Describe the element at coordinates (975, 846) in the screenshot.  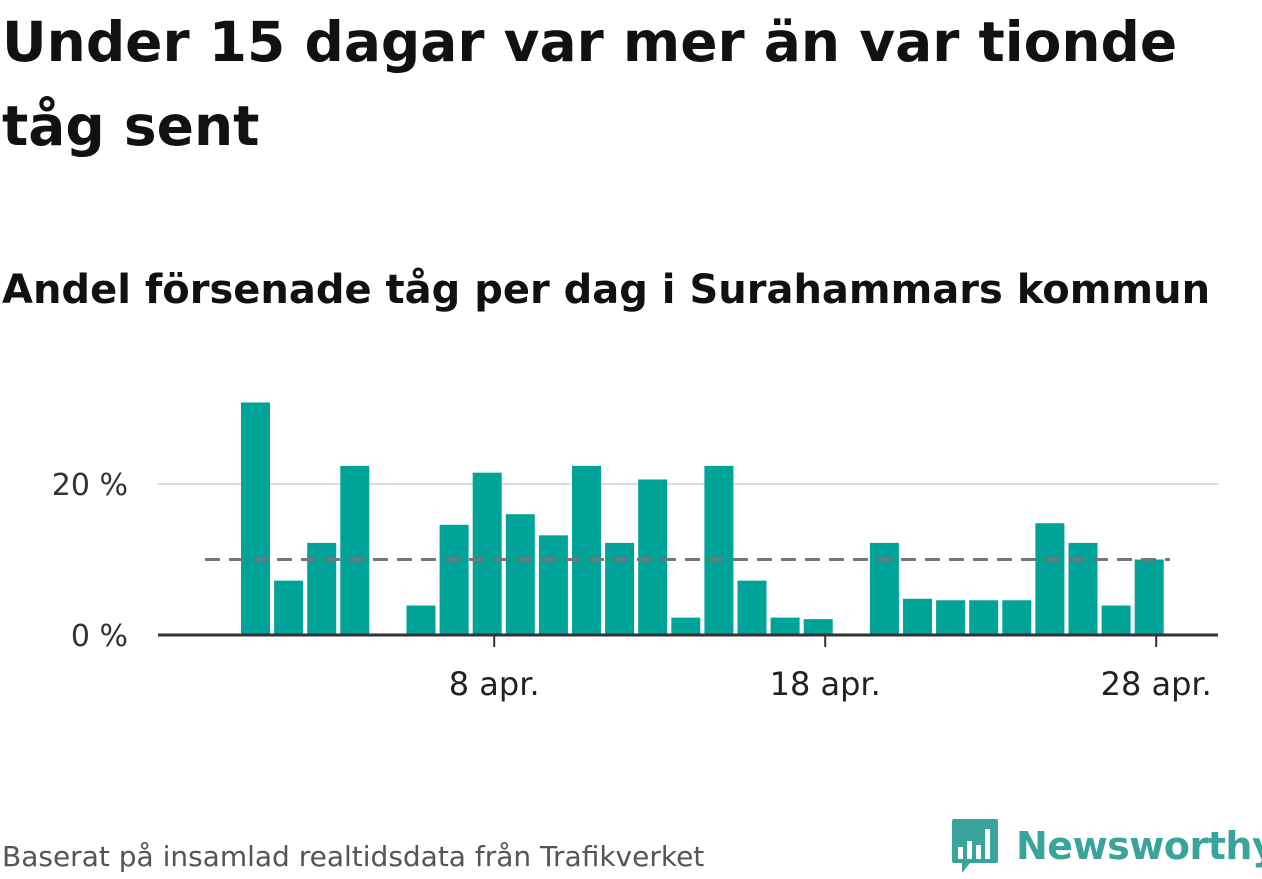
I see `bar-chart-speech-bubble-icon` at that location.